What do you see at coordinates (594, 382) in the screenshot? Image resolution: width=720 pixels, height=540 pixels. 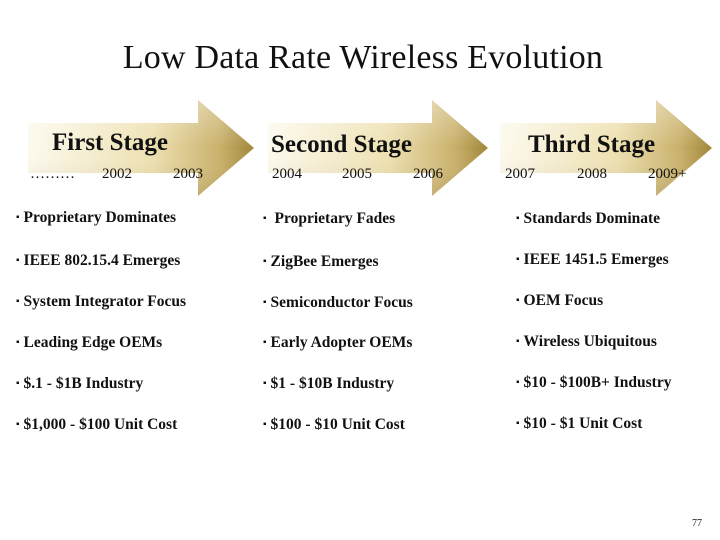 I see `bullet-item: ▪ $10 - $100B+ Industry` at bounding box center [594, 382].